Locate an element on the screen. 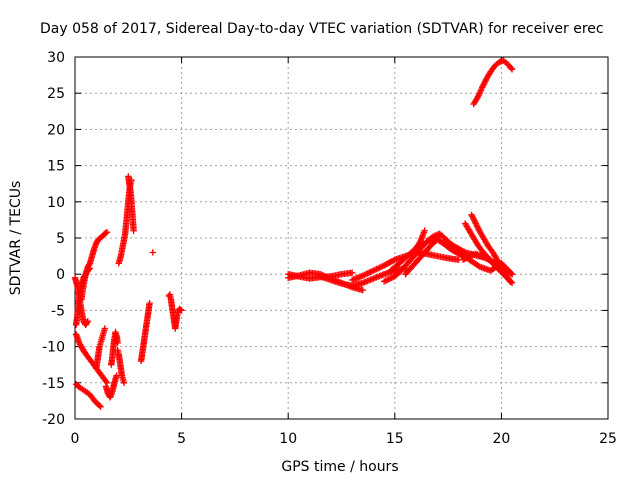 The width and height of the screenshot is (640, 480). series-segment-n is located at coordinates (175, 311).